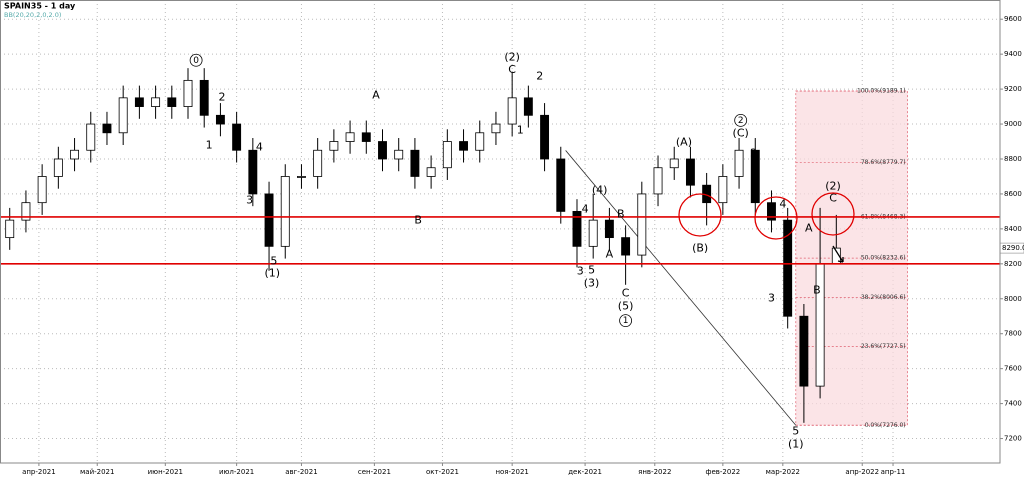  What do you see at coordinates (236, 472) in the screenshot?
I see `x-tick-label: июл-2021` at bounding box center [236, 472].